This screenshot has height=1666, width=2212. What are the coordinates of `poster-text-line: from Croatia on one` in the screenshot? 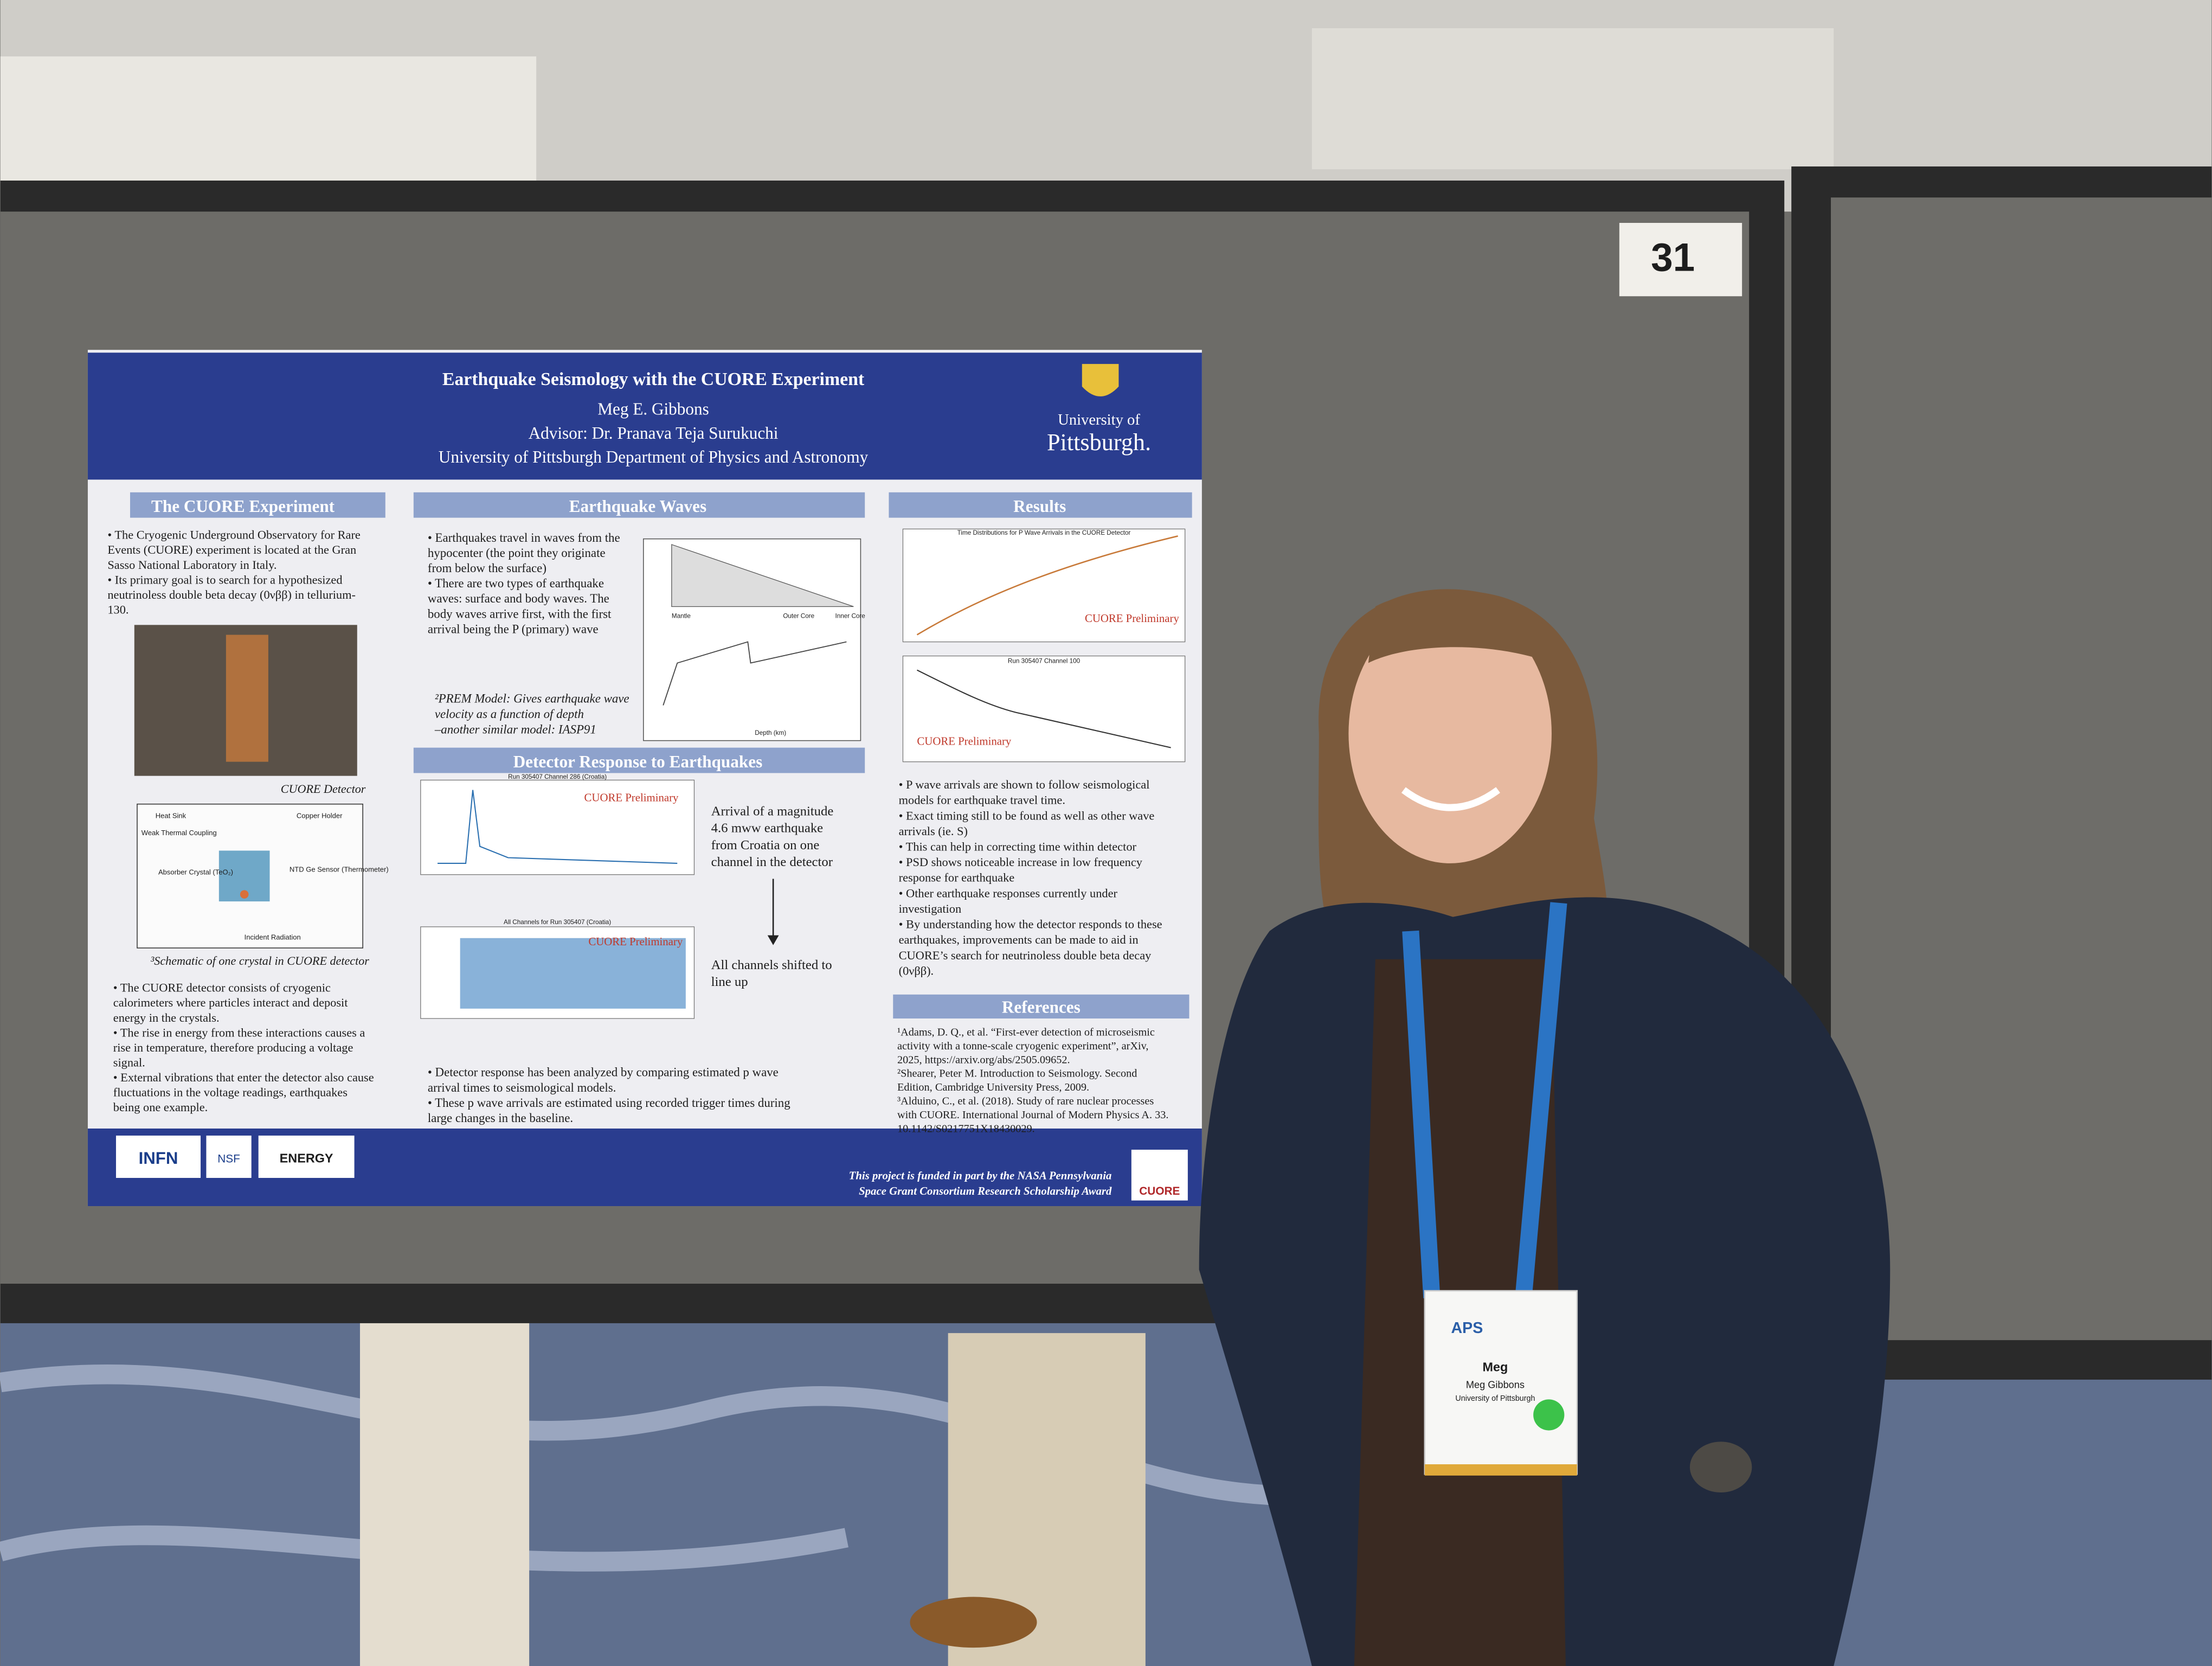 It's located at (765, 846).